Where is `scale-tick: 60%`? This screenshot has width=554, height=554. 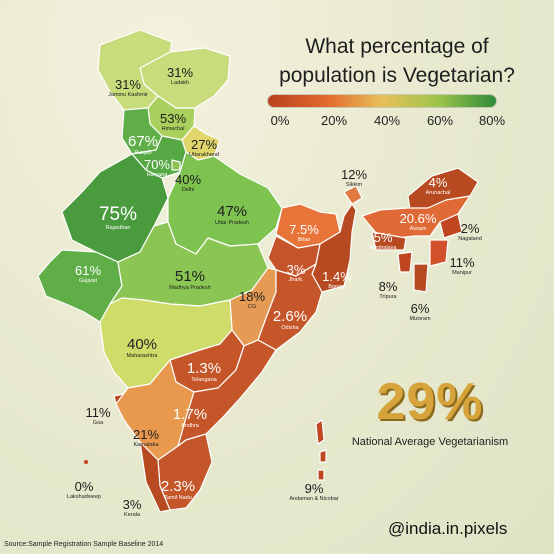 scale-tick: 60% is located at coordinates (440, 120).